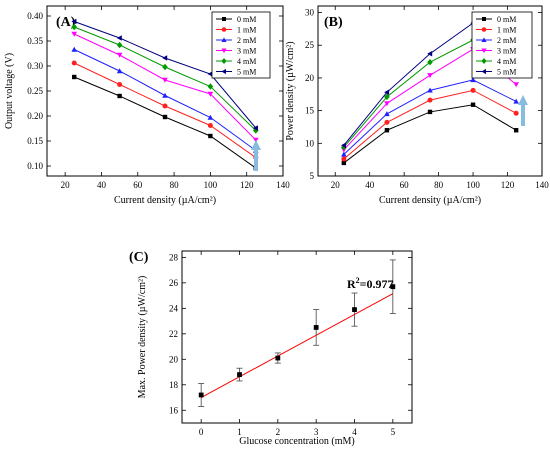  What do you see at coordinates (174, 257) in the screenshot?
I see `y-tick-label: 28` at bounding box center [174, 257].